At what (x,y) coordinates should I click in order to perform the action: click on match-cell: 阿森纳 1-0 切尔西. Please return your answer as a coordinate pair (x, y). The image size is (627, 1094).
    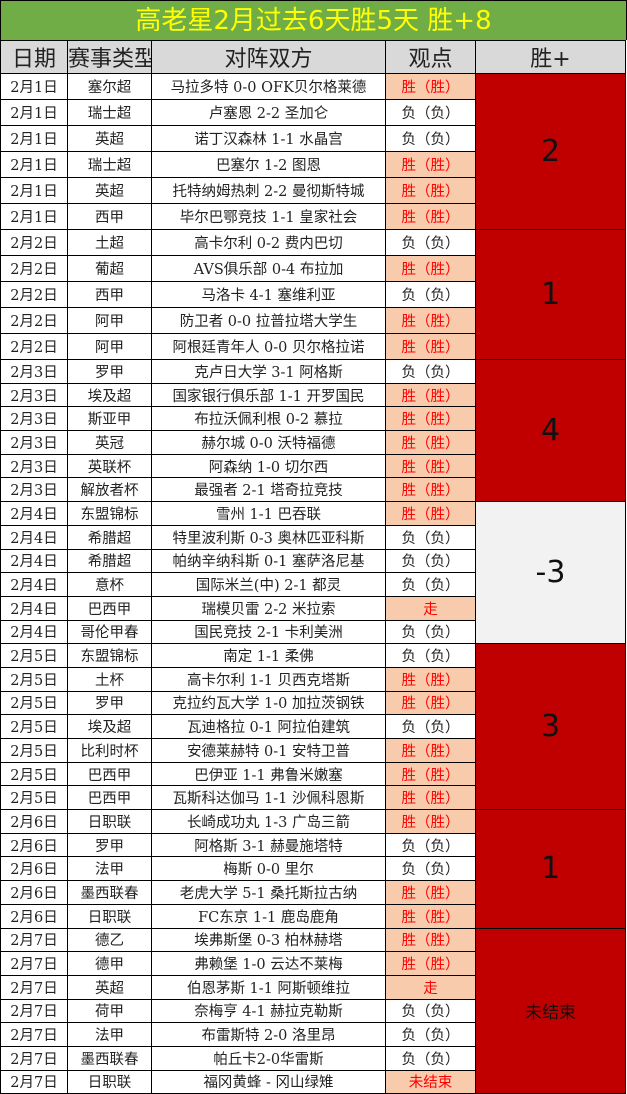
    Looking at the image, I should click on (268, 466).